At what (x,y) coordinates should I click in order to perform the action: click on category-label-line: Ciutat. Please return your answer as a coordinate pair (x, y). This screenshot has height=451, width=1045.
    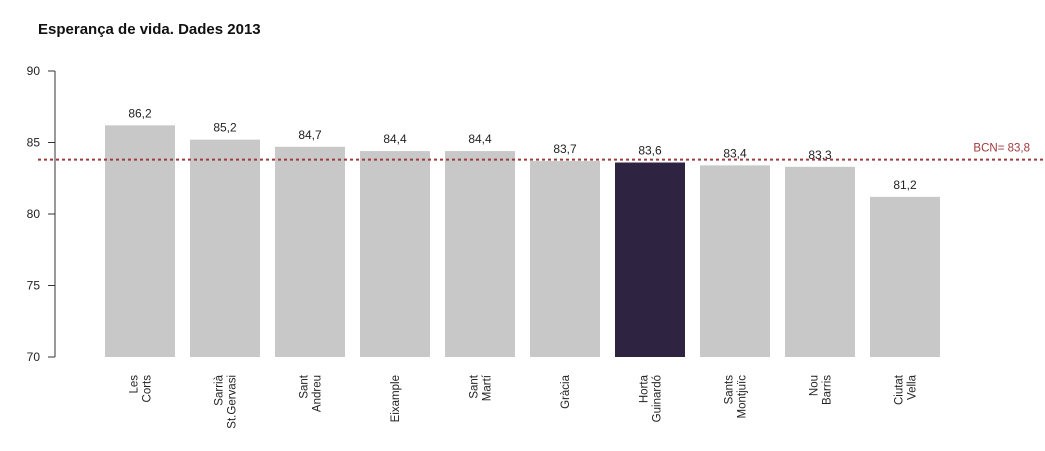
    Looking at the image, I should click on (900, 389).